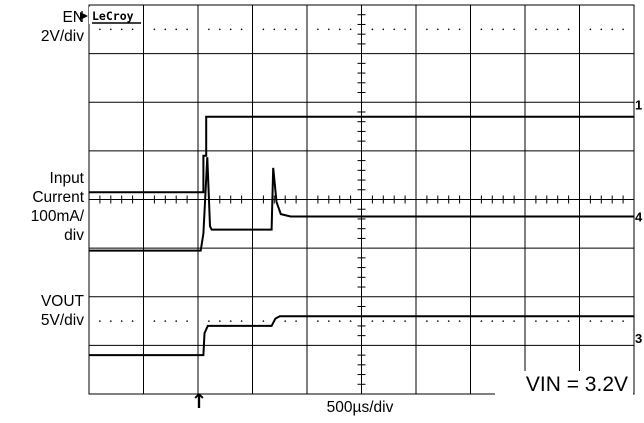 This screenshot has height=423, width=644. I want to click on annotation-background, so click(564, 383).